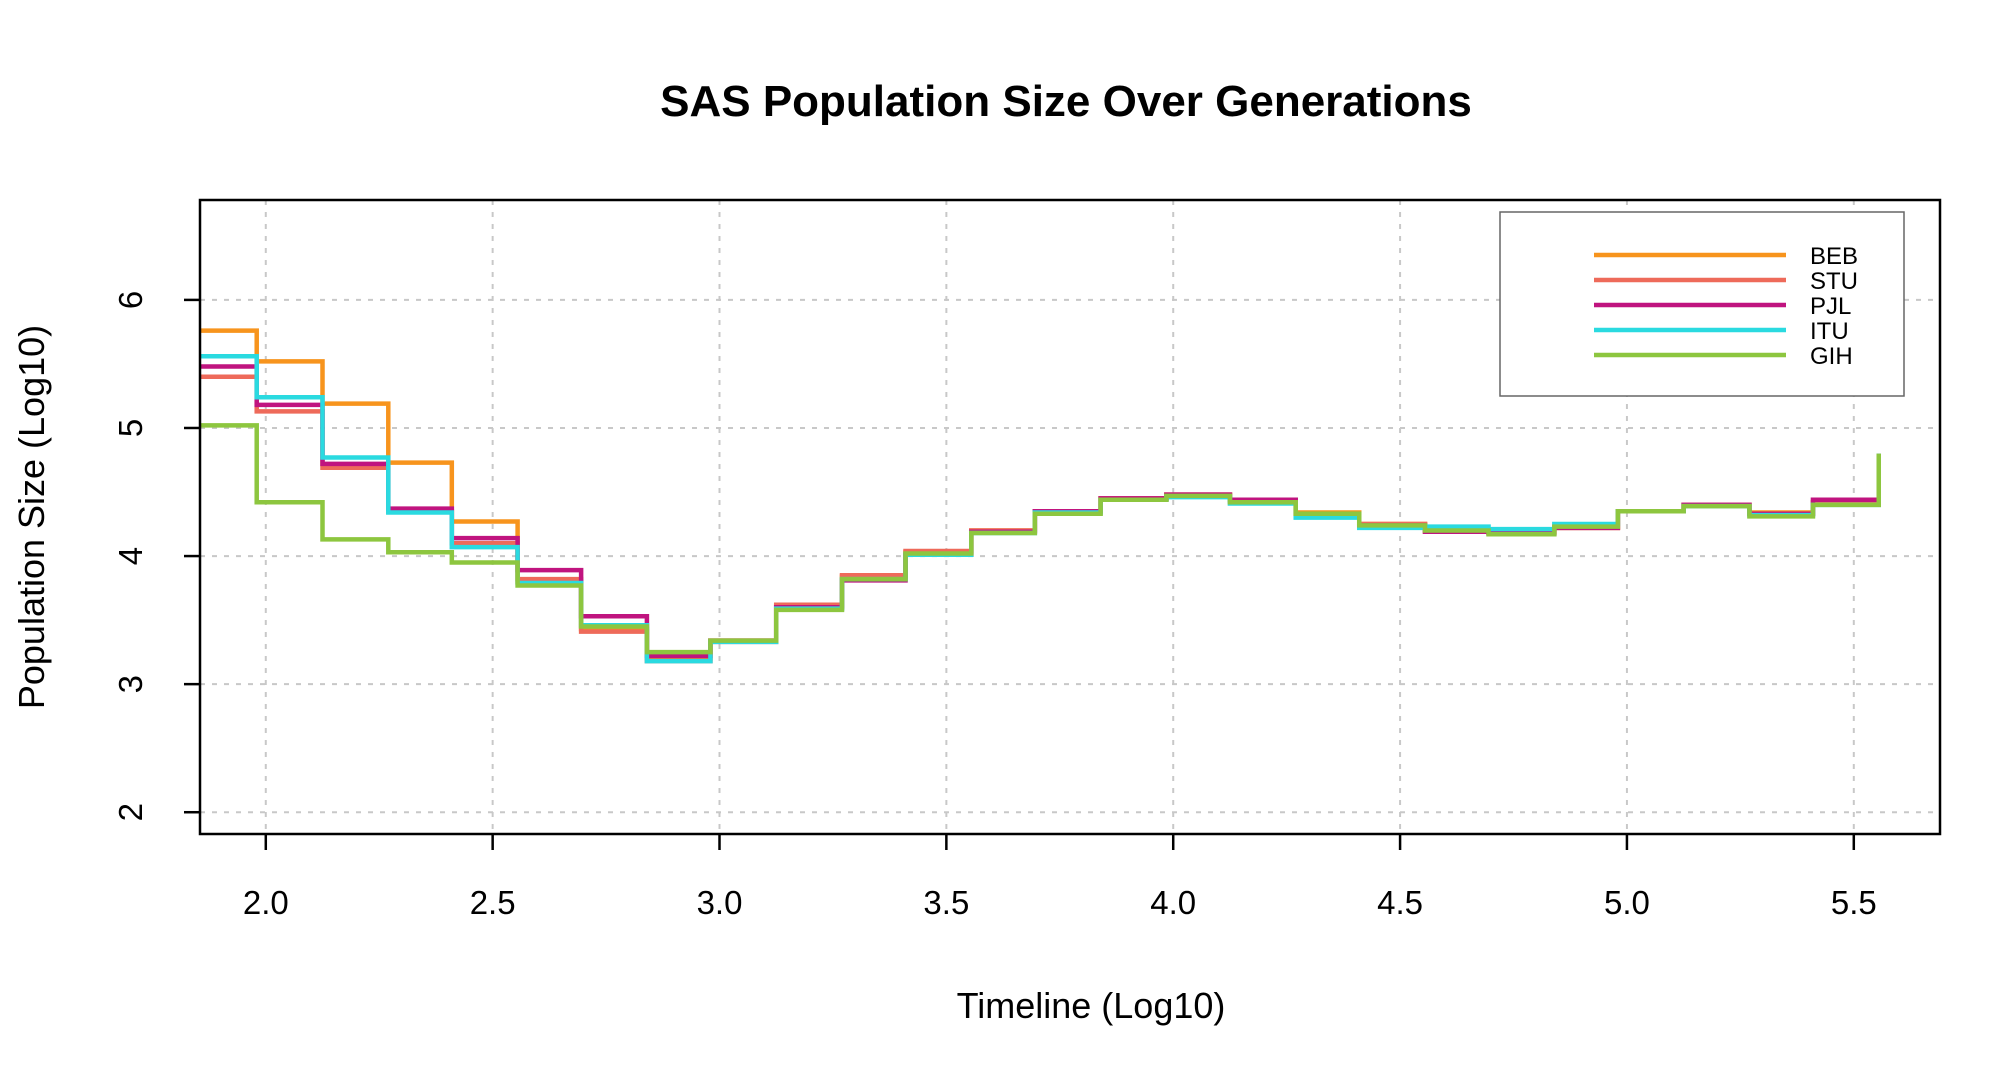 Image resolution: width=2012 pixels, height=1067 pixels. What do you see at coordinates (156, 556) in the screenshot?
I see `y-axis: 2 3 4 5 6` at bounding box center [156, 556].